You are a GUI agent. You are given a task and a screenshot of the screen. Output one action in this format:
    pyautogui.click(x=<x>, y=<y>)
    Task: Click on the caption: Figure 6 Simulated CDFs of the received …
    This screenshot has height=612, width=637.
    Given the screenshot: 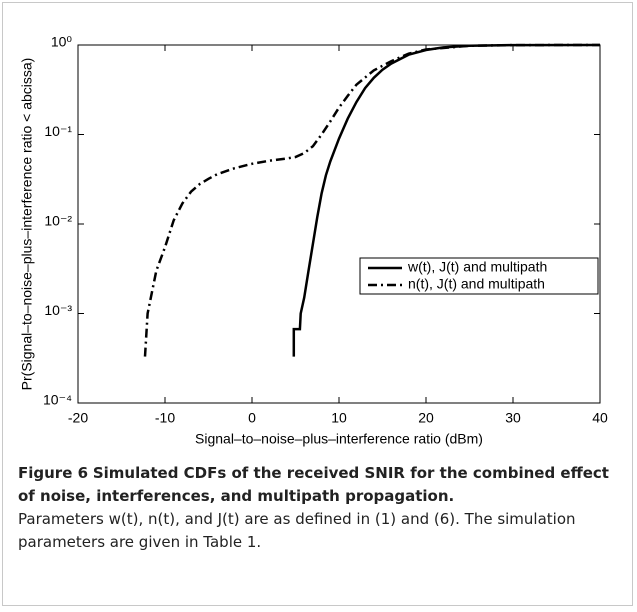 What is the action you would take?
    pyautogui.click(x=318, y=508)
    